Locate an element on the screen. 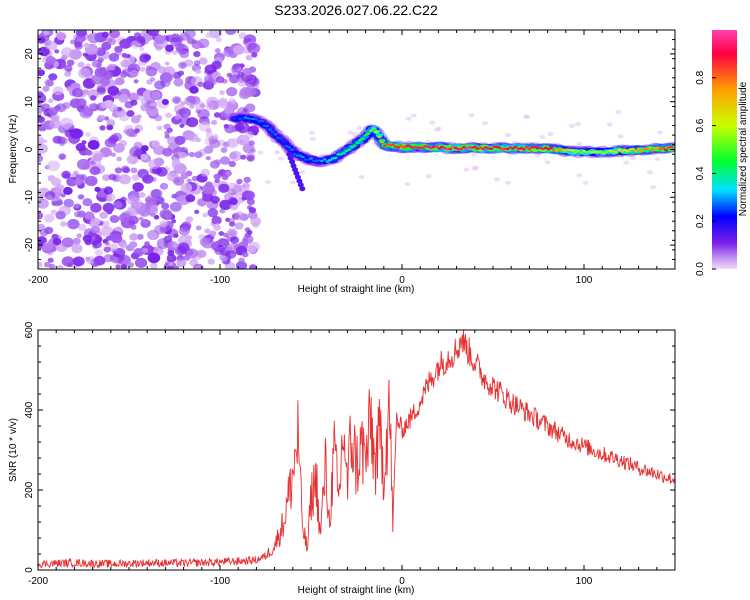 Image resolution: width=750 pixels, height=600 pixels. colorbar-tick-label: 0.2 is located at coordinates (700, 221).